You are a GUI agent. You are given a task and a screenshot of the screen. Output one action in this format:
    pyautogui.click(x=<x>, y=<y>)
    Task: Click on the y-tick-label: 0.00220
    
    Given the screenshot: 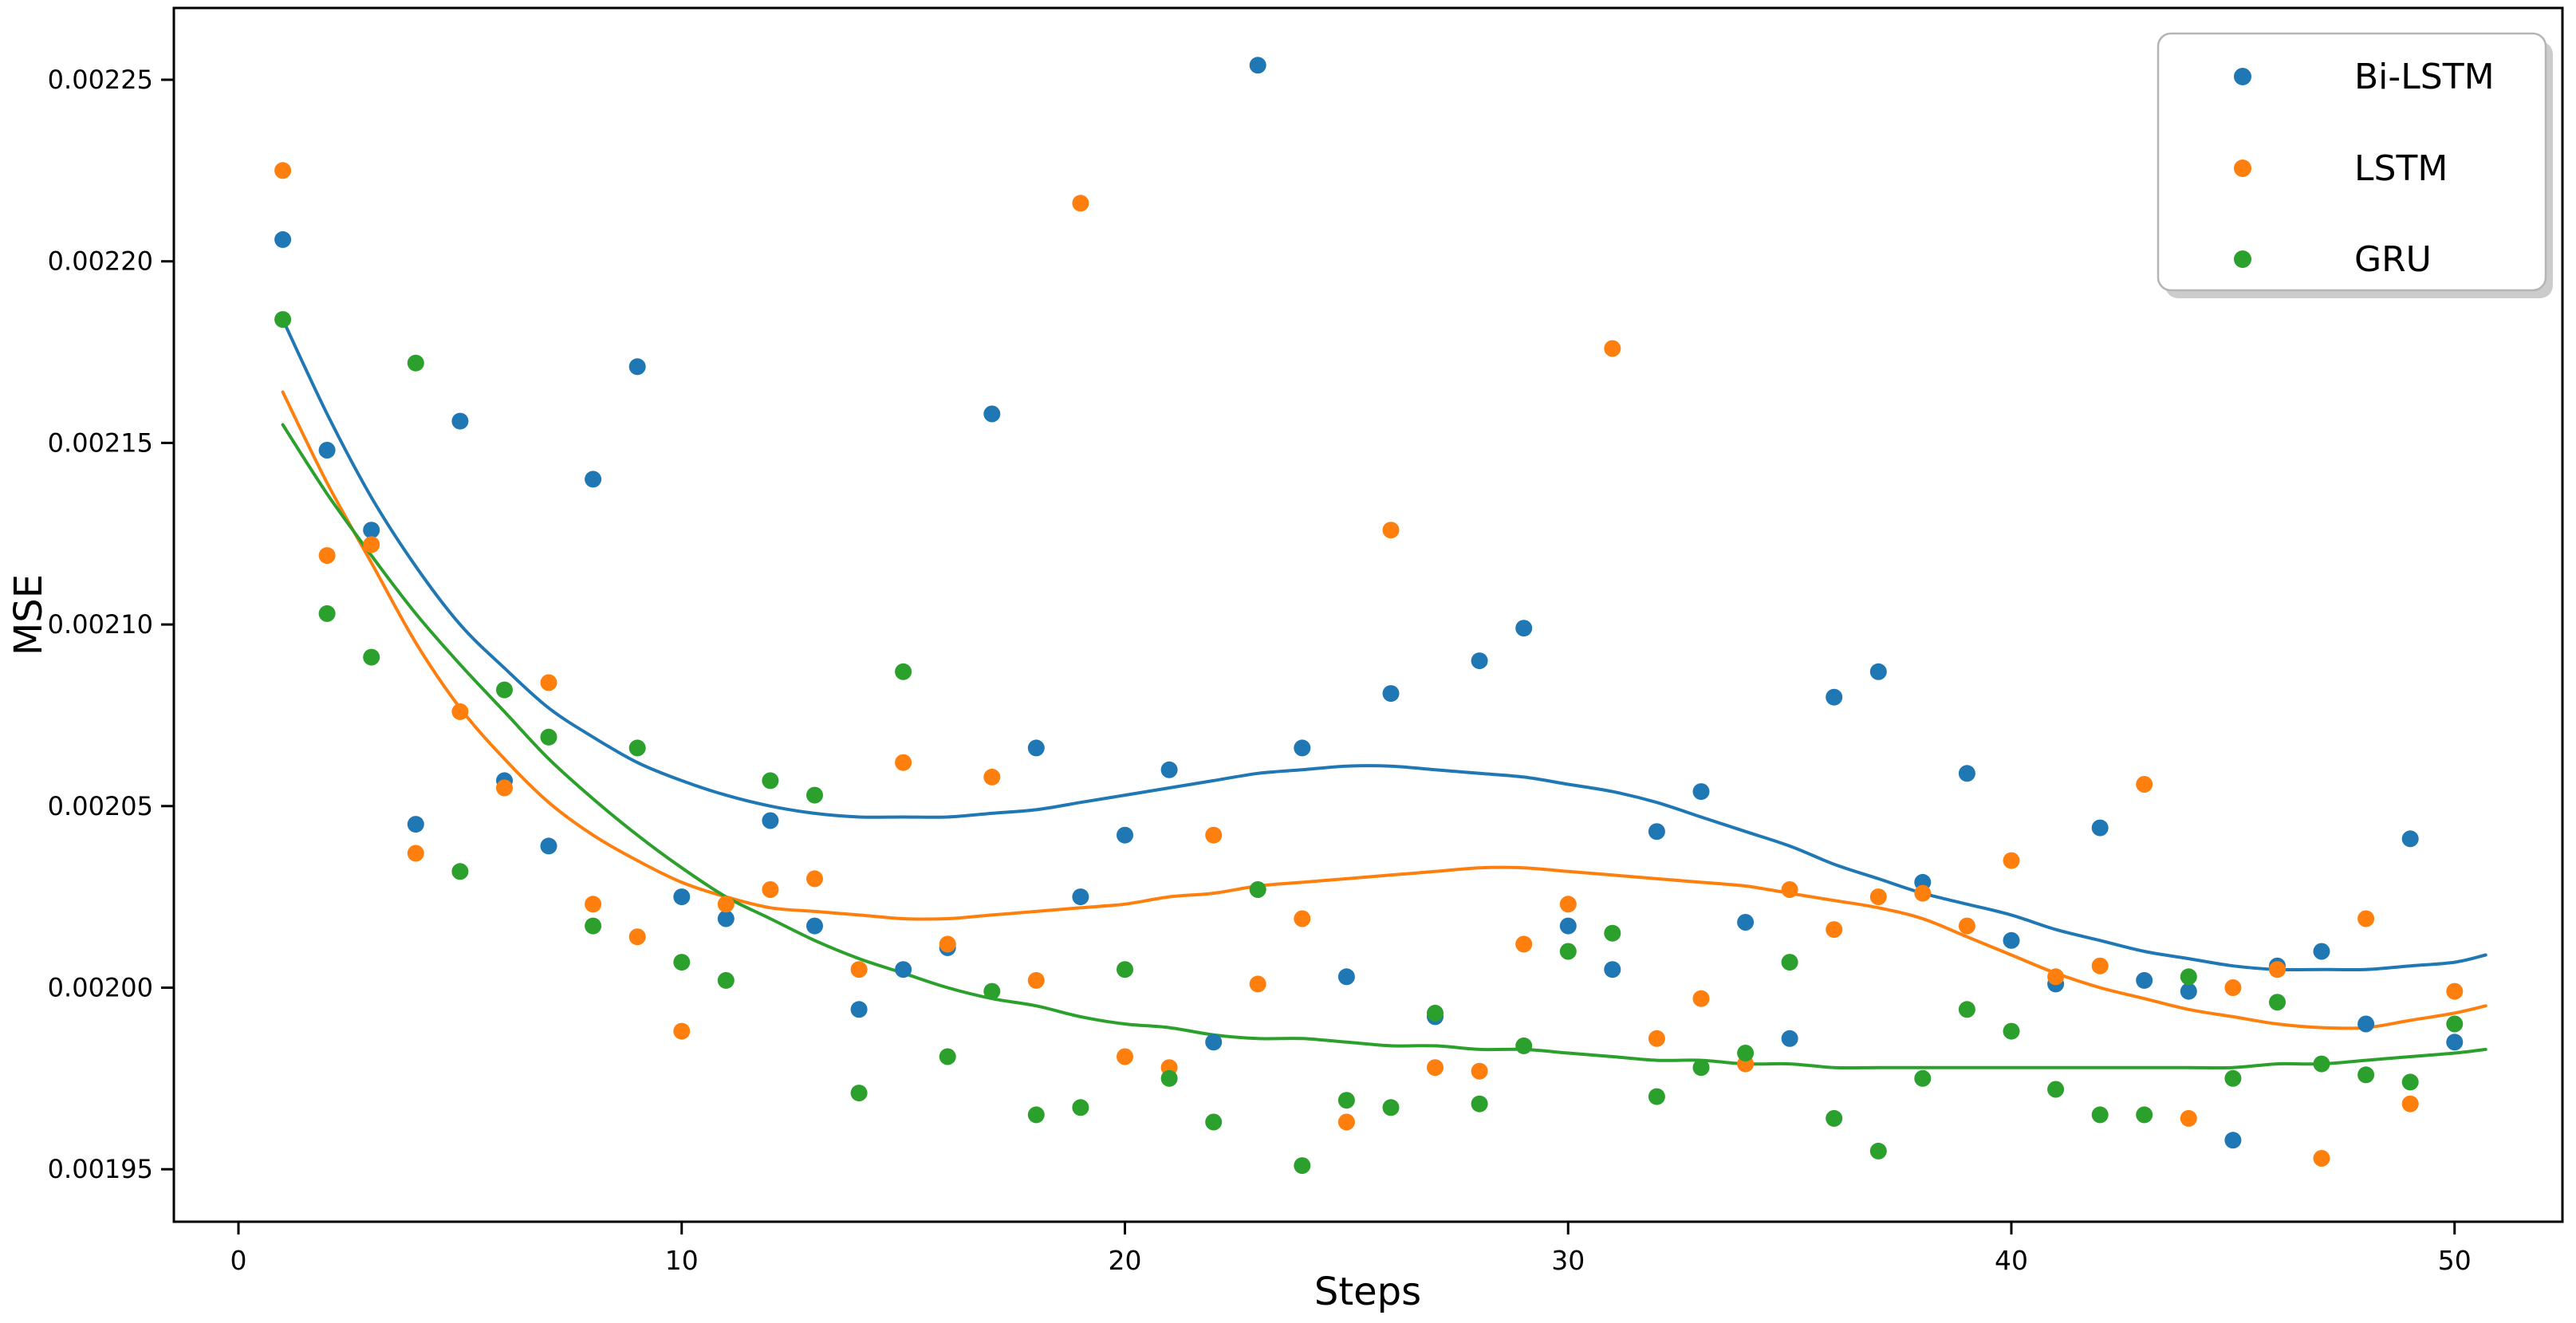 What is the action you would take?
    pyautogui.click(x=100, y=261)
    